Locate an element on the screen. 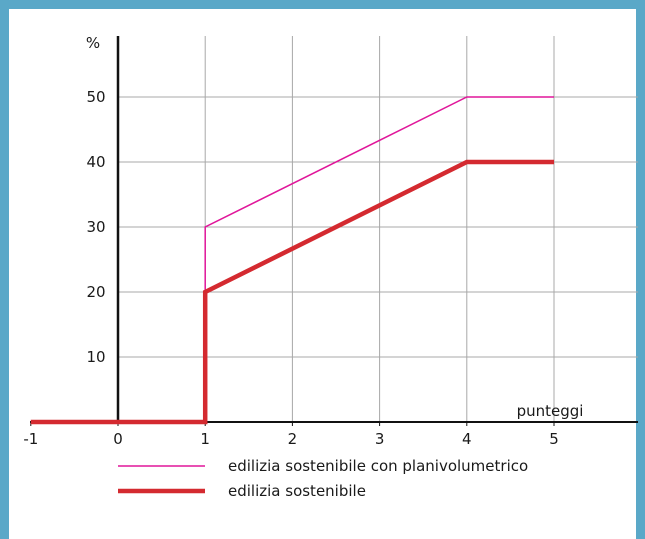 The height and width of the screenshot is (539, 645). y-axis-label: % is located at coordinates (93, 43).